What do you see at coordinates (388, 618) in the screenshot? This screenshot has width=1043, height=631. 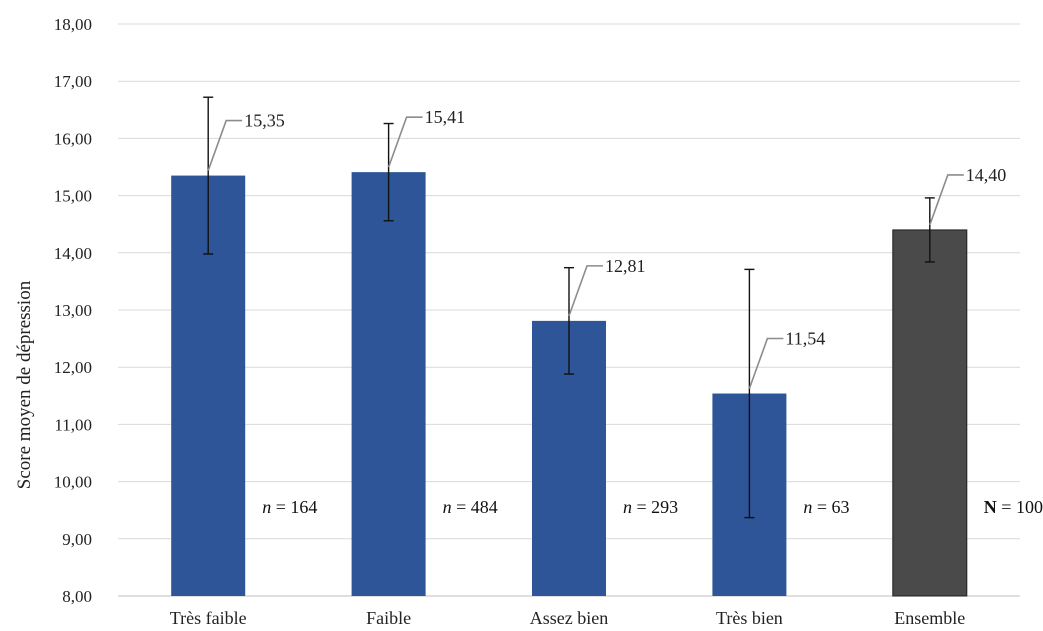 I see `category-label: Faible` at bounding box center [388, 618].